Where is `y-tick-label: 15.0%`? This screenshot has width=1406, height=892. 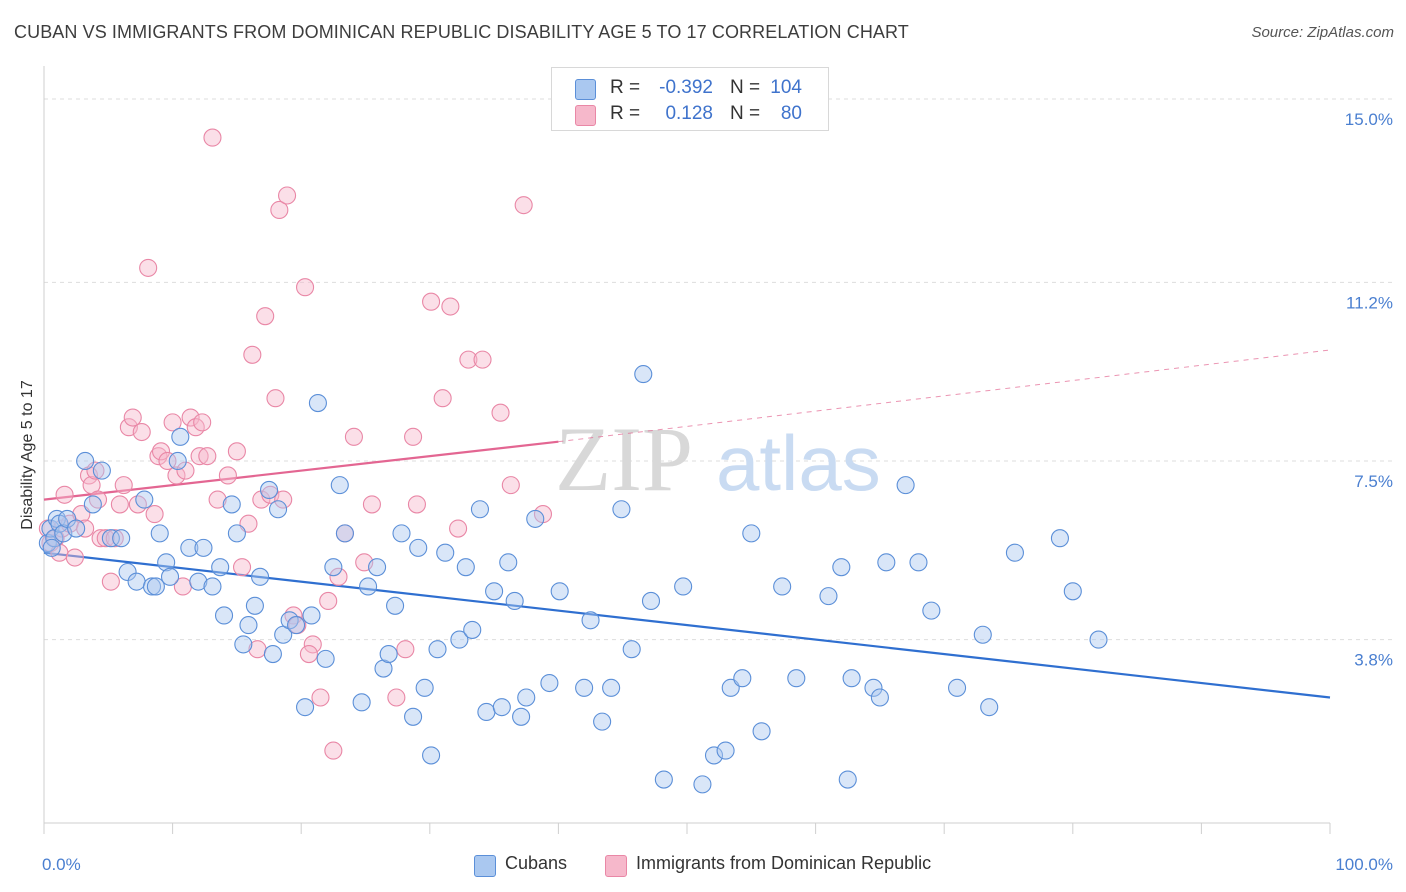
y-tick-label: 15.0% is located at coordinates (1369, 119).